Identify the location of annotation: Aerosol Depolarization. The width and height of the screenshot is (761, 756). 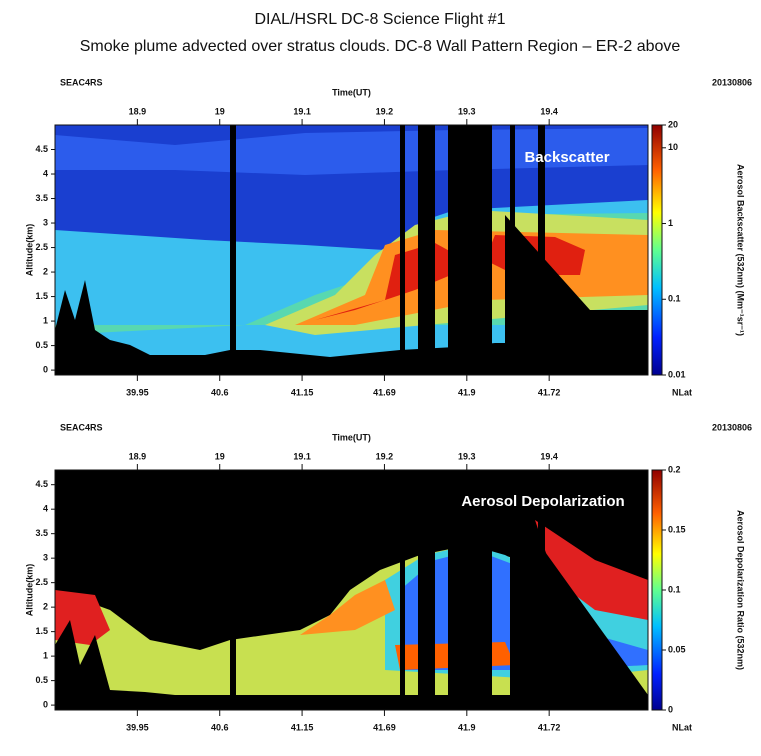
(542, 501).